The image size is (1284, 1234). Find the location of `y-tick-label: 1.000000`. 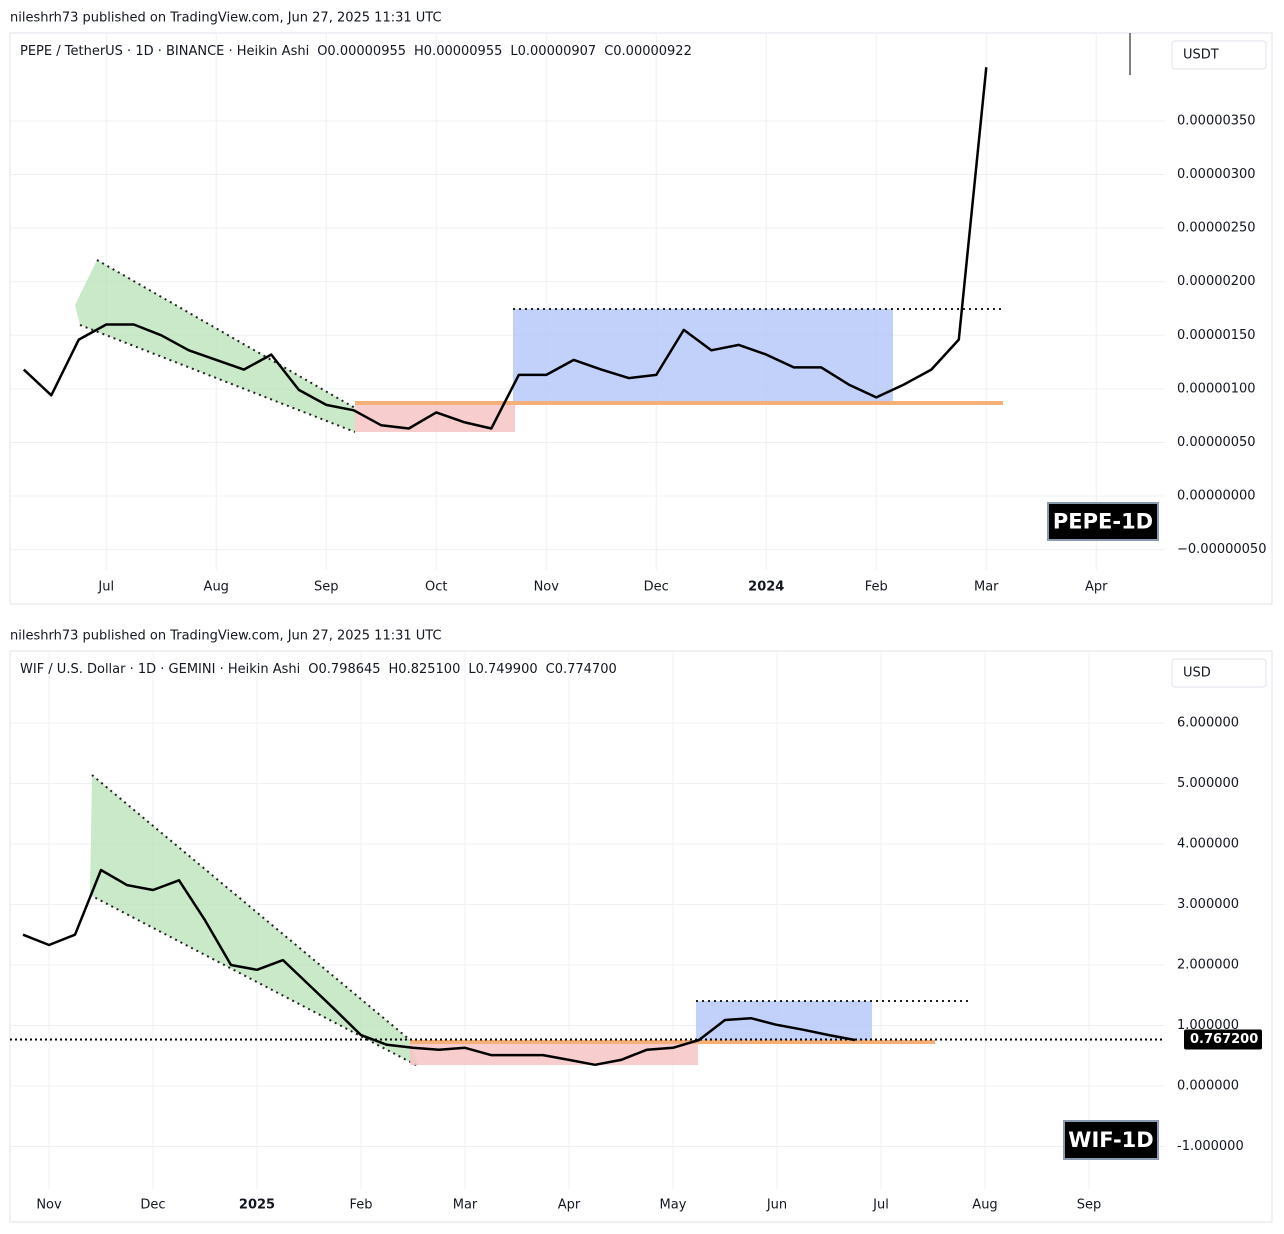

y-tick-label: 1.000000 is located at coordinates (1208, 1025).